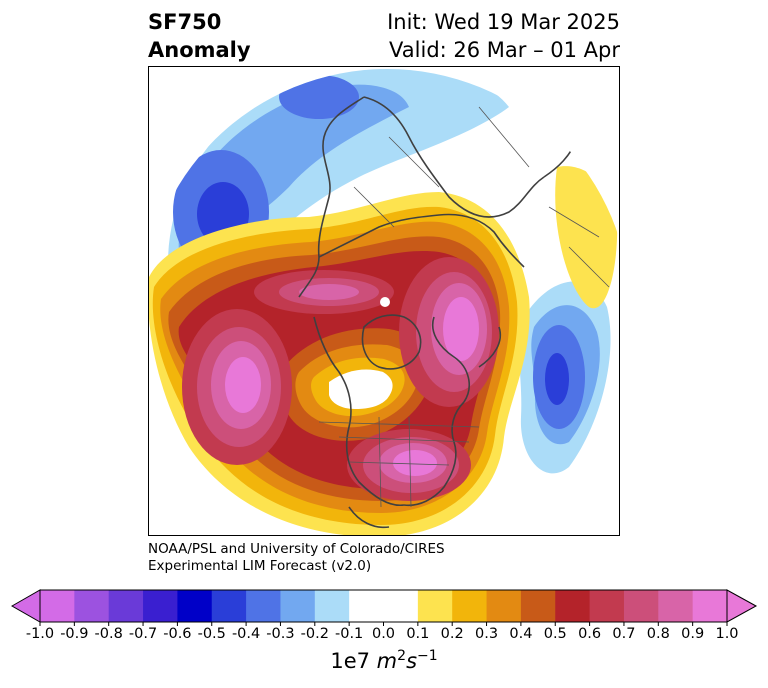  I want to click on init-date: Init: Wed 19 Mar 2025, so click(503, 22).